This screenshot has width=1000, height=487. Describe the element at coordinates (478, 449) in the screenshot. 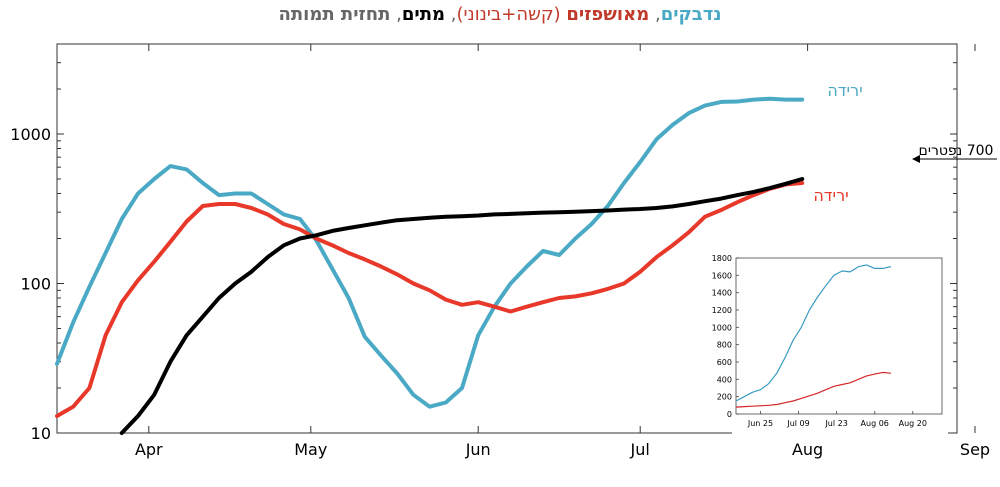

I see `x-tick-label: Jun` at that location.